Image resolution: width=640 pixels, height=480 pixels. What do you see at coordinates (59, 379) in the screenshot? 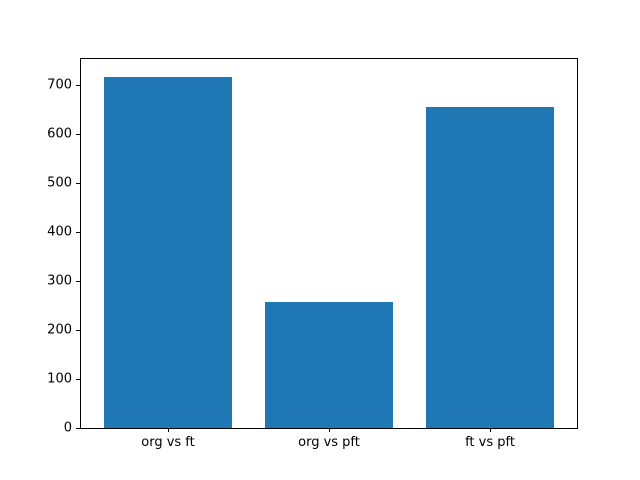
I see `y-tick-label: 100` at bounding box center [59, 379].